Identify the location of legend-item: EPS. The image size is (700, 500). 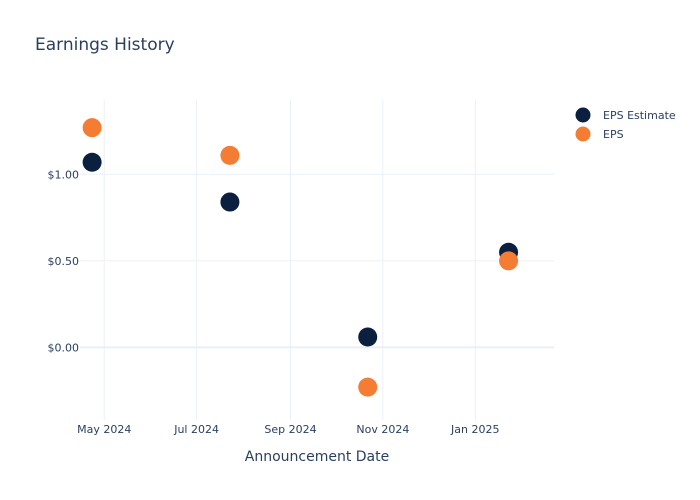
(599, 134).